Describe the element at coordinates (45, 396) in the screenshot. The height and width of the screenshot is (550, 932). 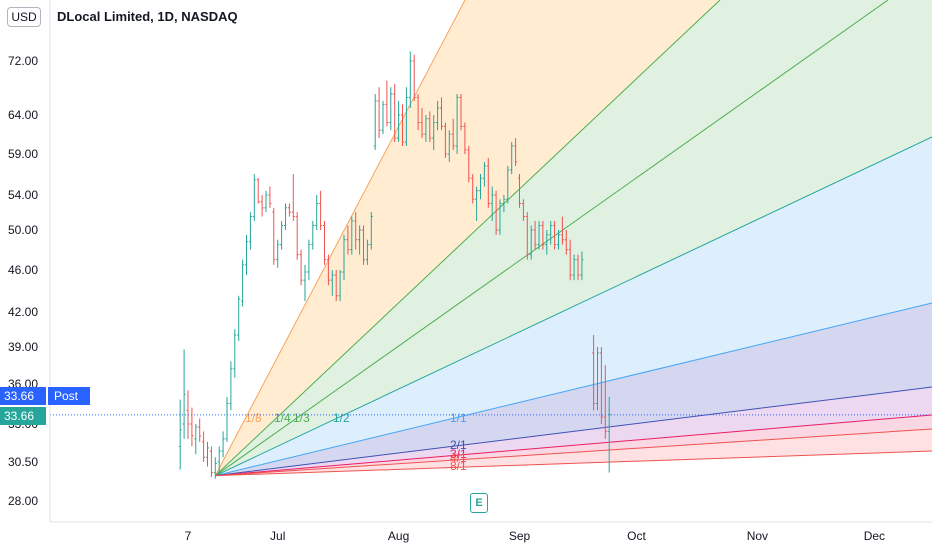
I see `post-price-label: 33.66 Post` at that location.